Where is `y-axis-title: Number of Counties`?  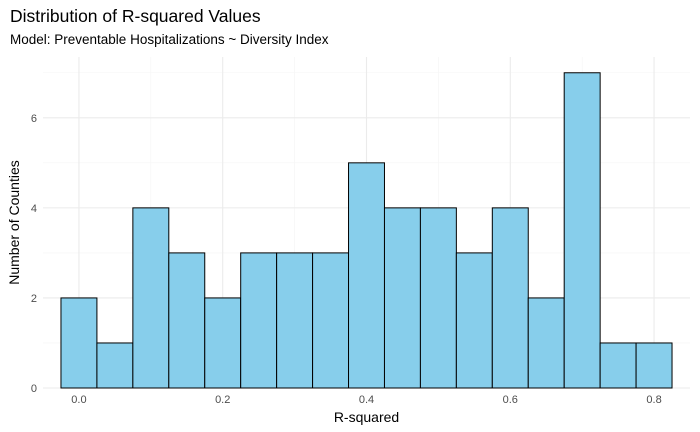 y-axis-title: Number of Counties is located at coordinates (14, 222).